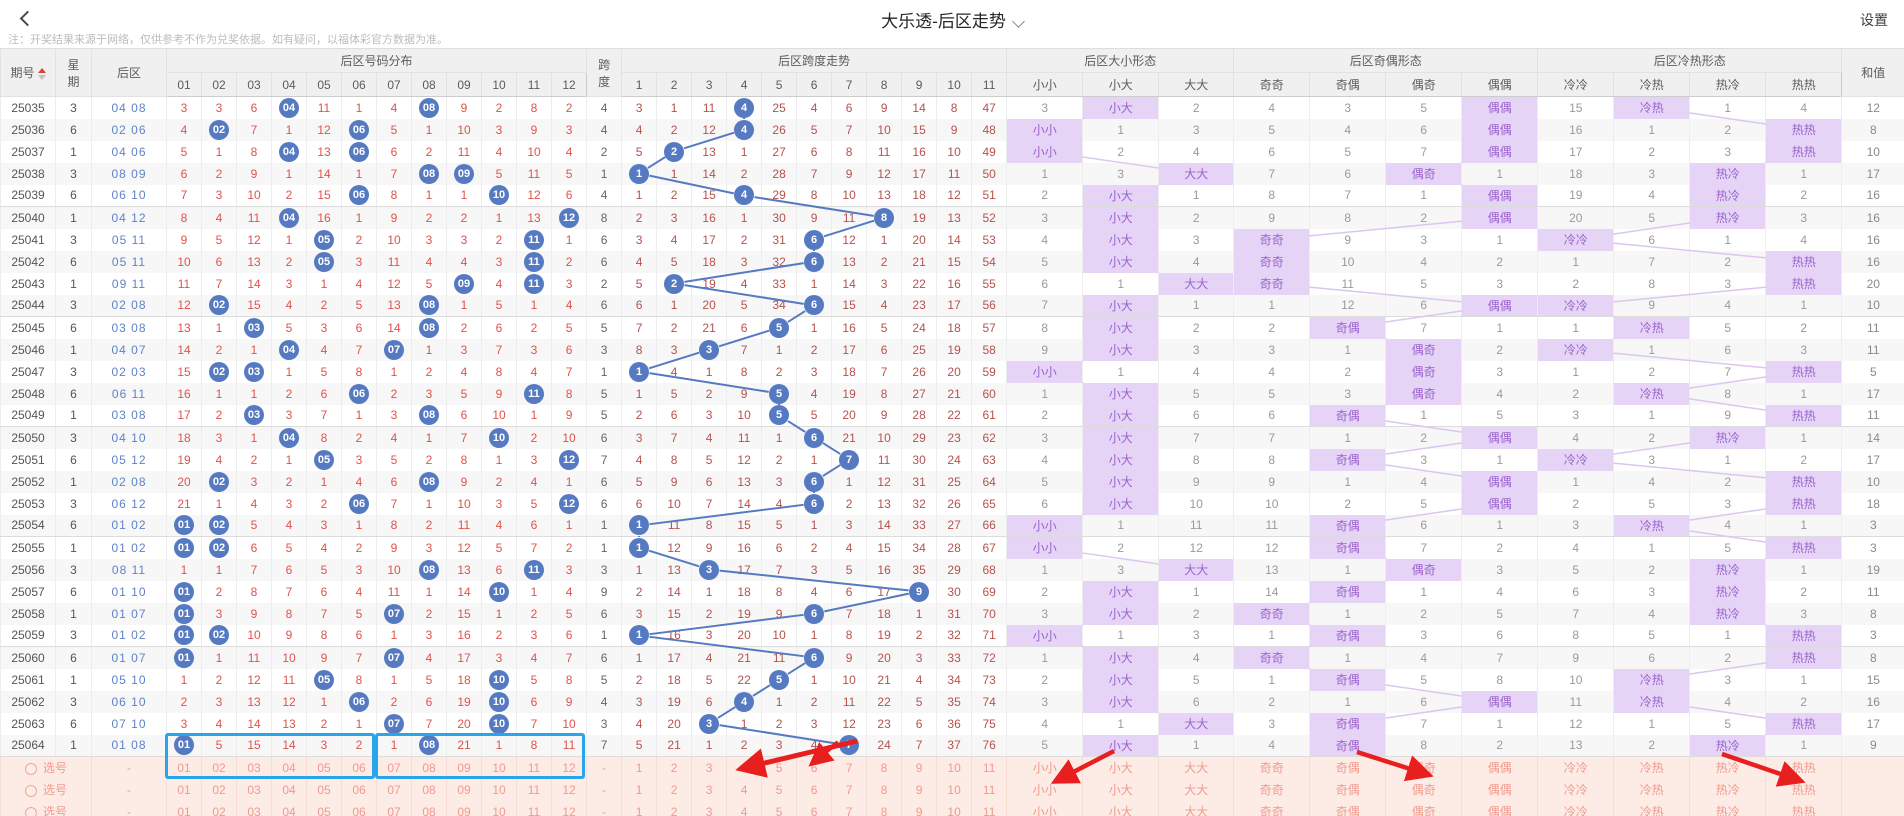  What do you see at coordinates (1874, 20) in the screenshot?
I see `settings-button: 设置` at bounding box center [1874, 20].